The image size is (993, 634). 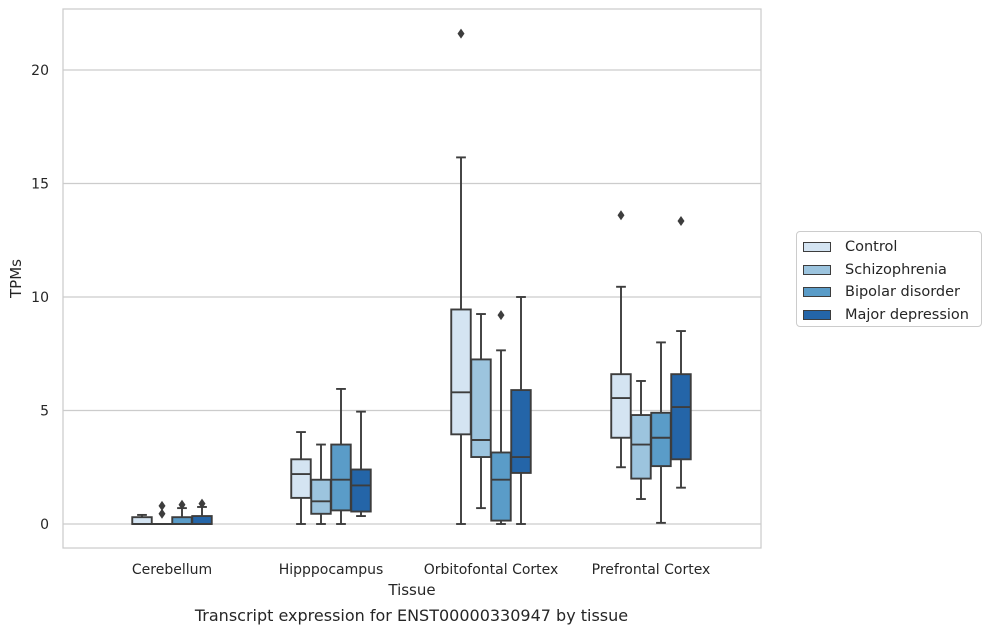 What do you see at coordinates (44, 525) in the screenshot?
I see `y-tick-label: 0` at bounding box center [44, 525].